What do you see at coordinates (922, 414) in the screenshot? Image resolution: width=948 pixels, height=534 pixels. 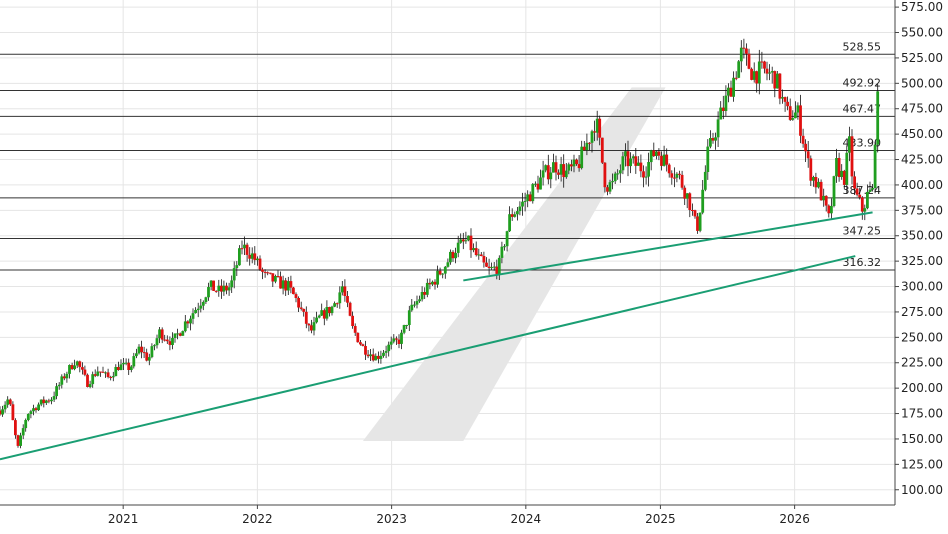 I see `y-tick-label: 175.00` at bounding box center [922, 414].